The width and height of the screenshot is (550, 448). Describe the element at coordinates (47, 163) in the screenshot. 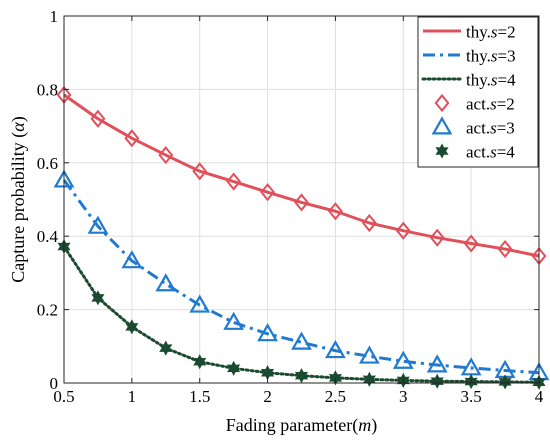

I see `y-tick-label-3: 0.6` at that location.